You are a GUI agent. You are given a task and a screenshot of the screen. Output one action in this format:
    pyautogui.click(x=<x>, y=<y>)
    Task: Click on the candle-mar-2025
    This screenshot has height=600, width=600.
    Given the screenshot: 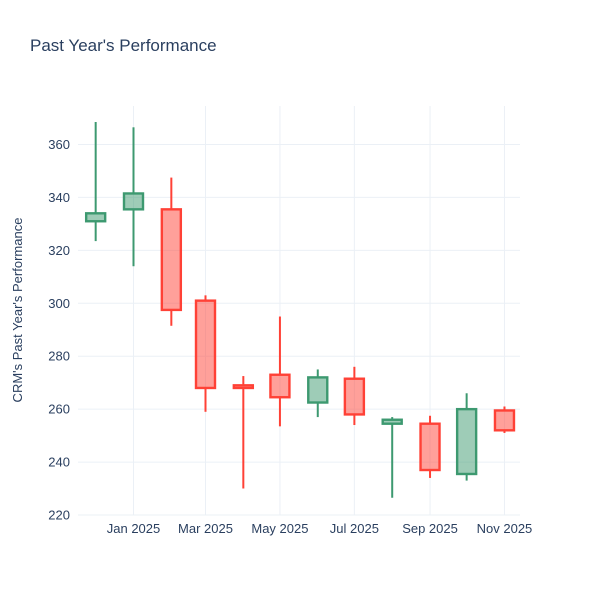 What is the action you would take?
    pyautogui.click(x=205, y=353)
    